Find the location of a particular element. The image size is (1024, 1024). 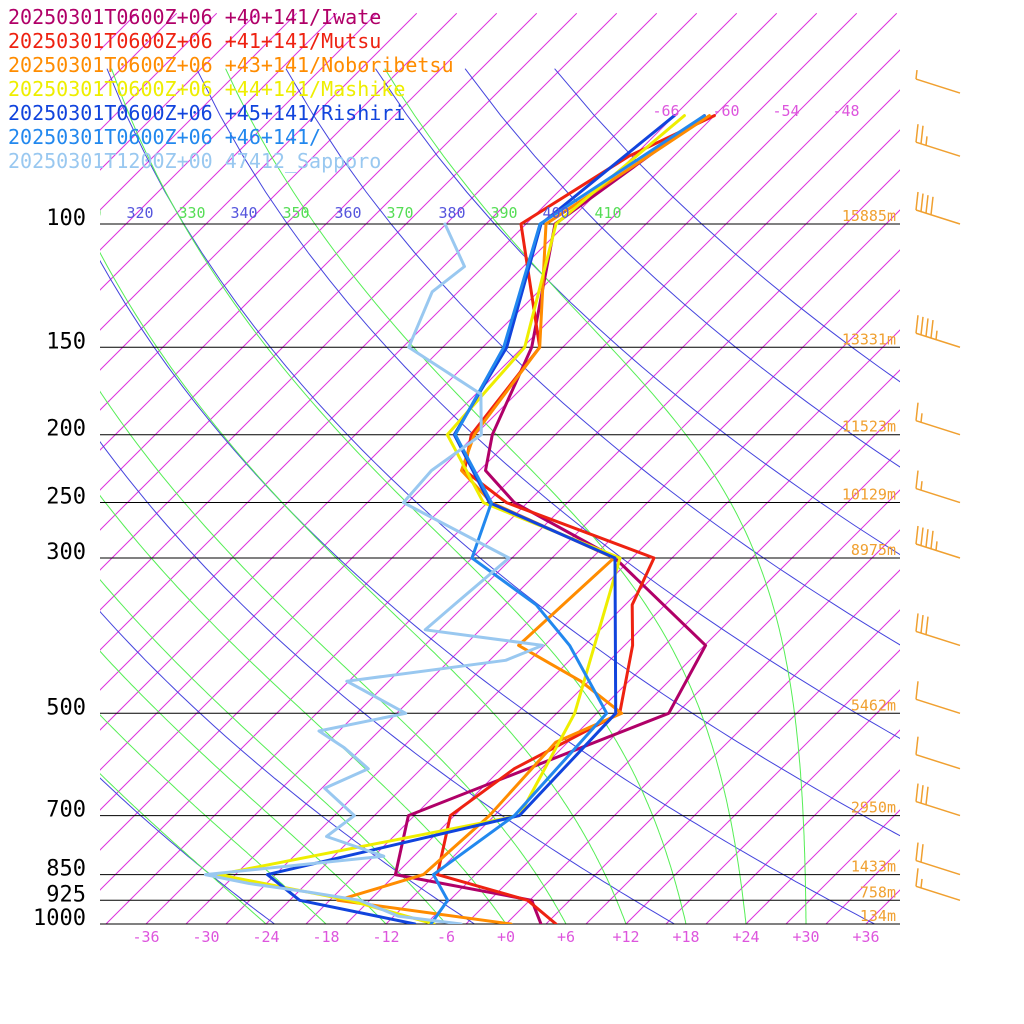

upper-isotherm-label: -60 is located at coordinates (725, 111).